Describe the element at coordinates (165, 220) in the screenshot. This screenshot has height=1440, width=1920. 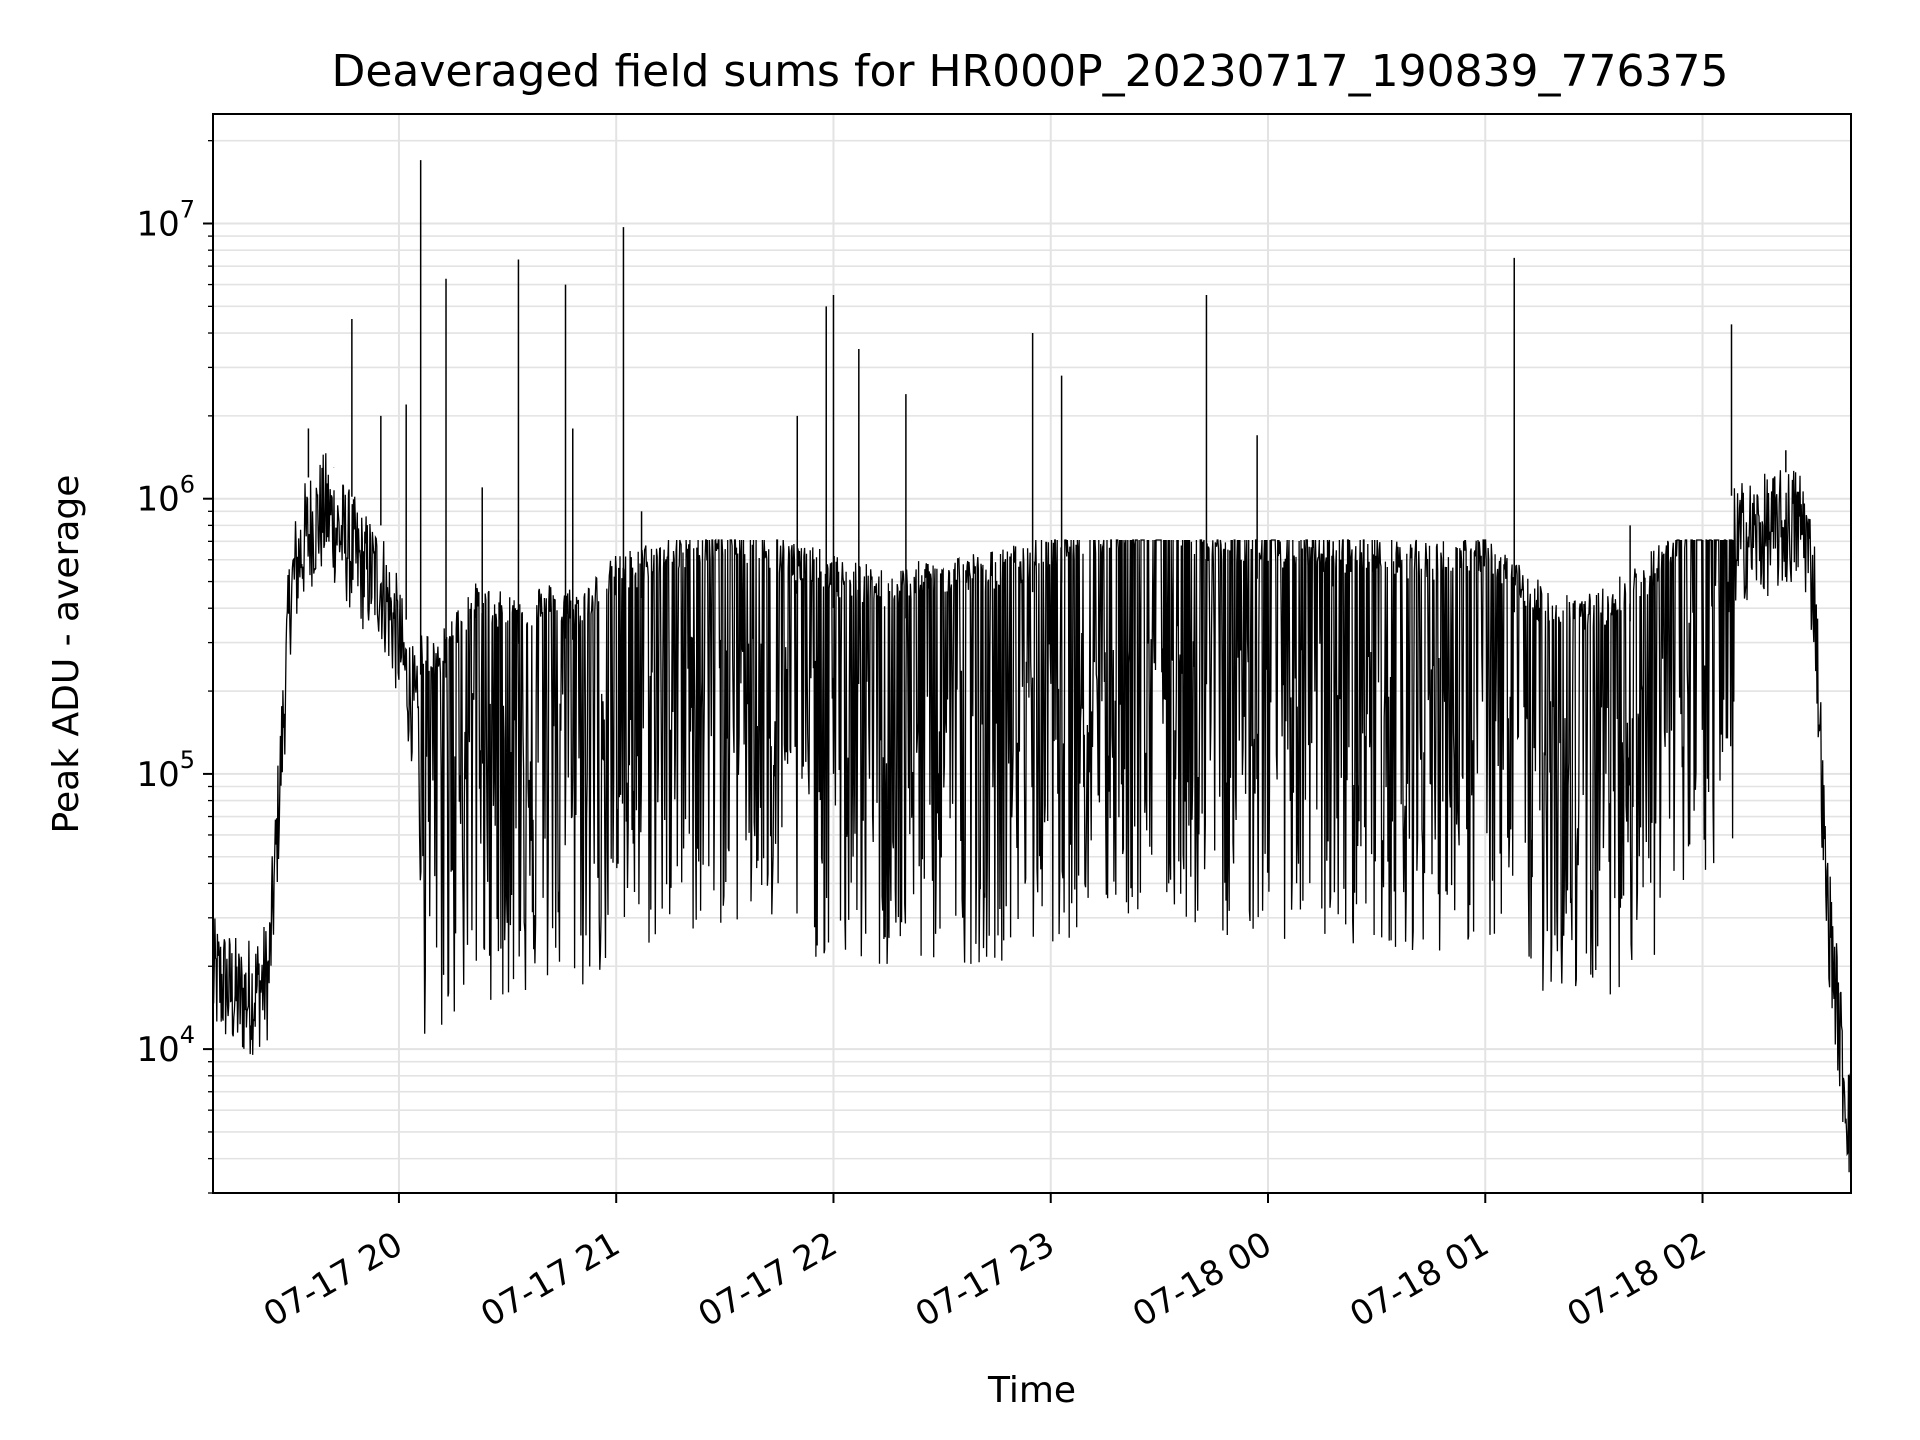
I see `y-tick-label: 10⁷` at that location.